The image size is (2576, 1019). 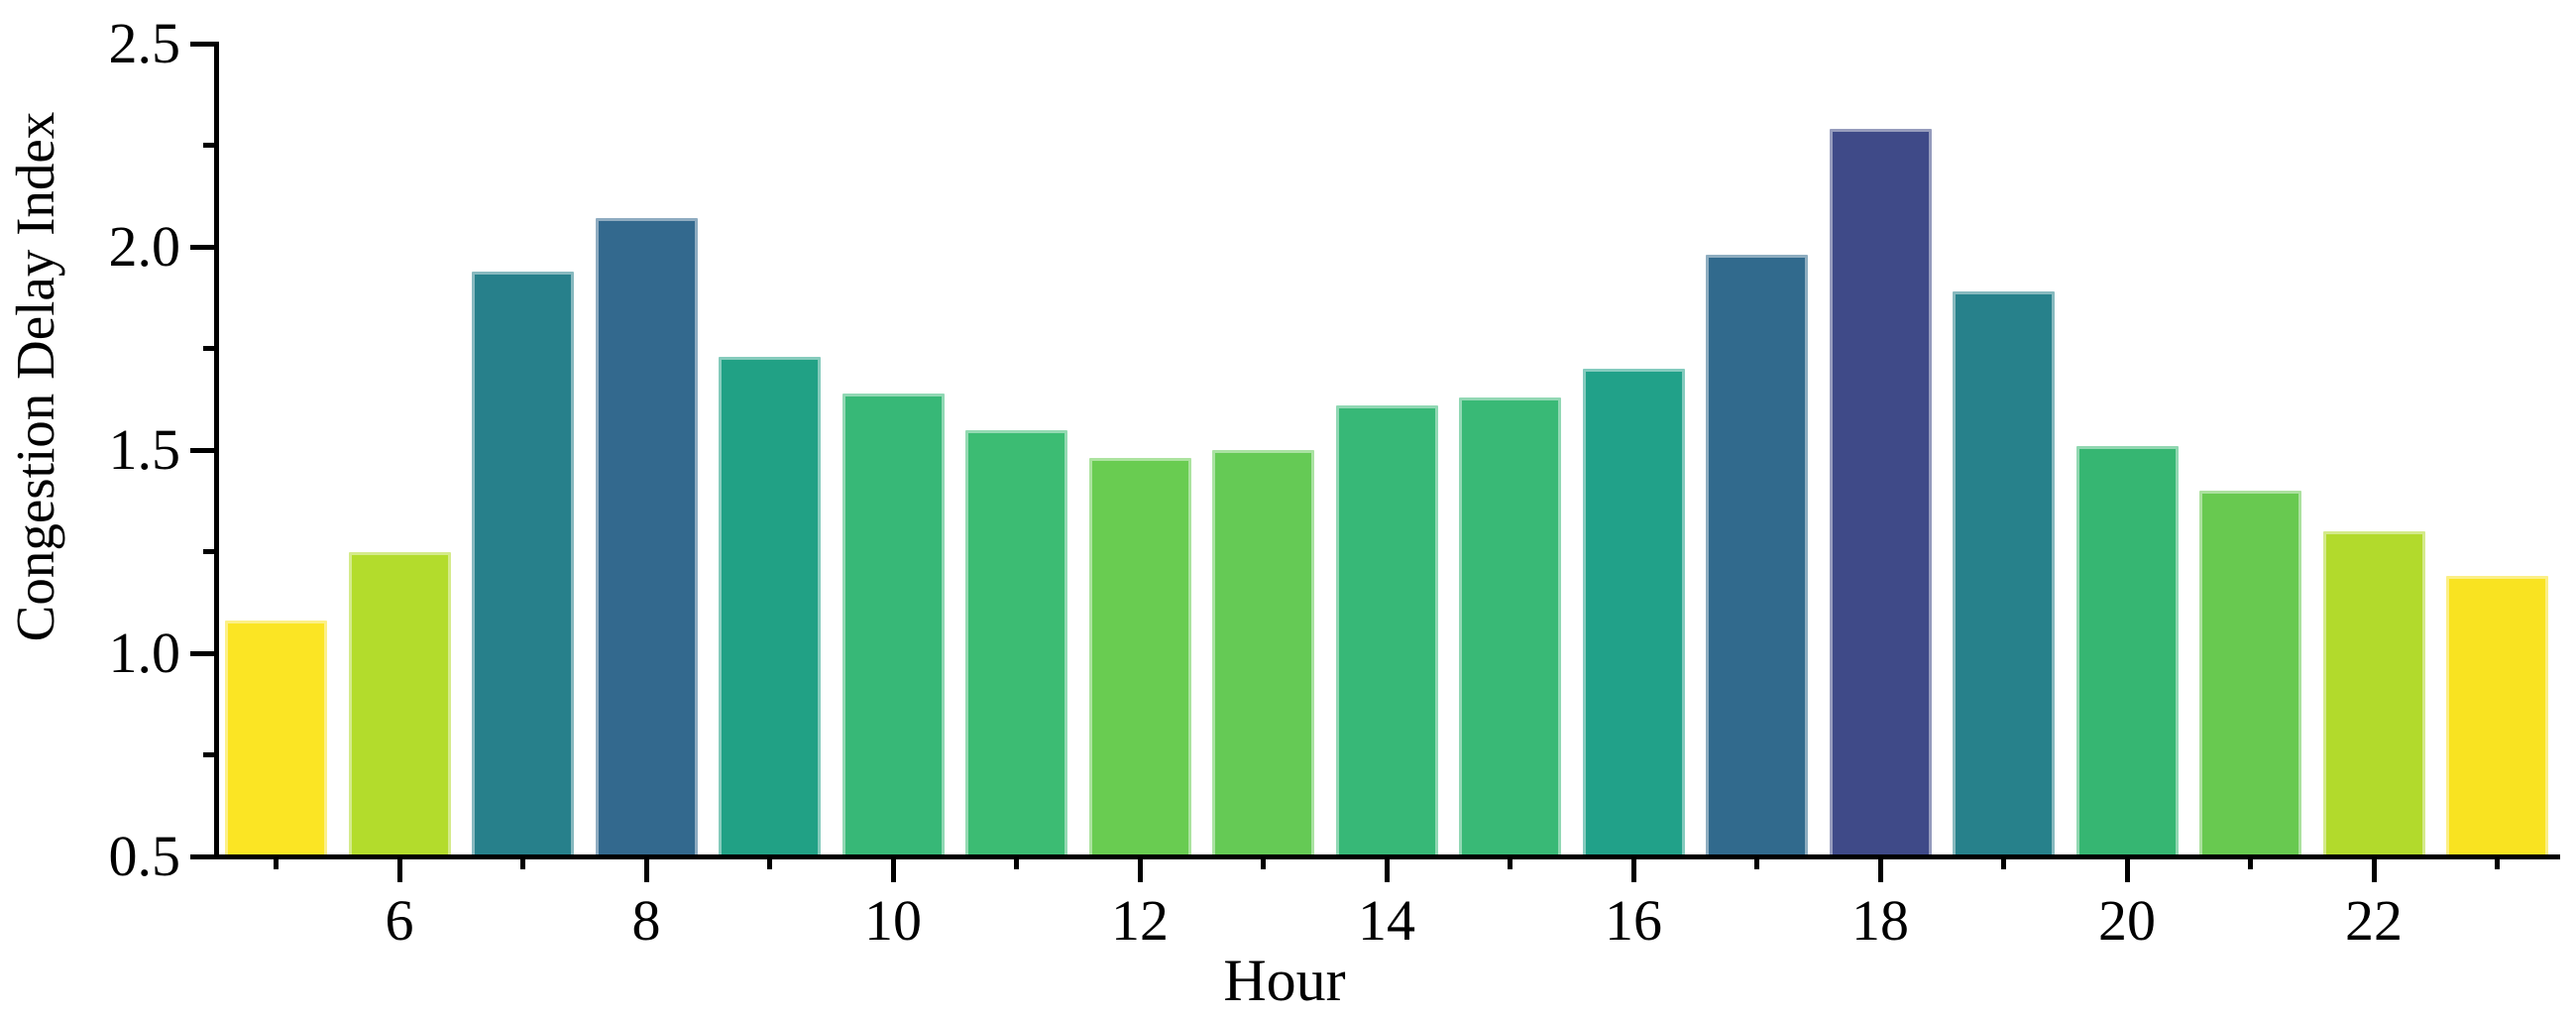 I want to click on y-tick-label: 2.0, so click(x=144, y=246).